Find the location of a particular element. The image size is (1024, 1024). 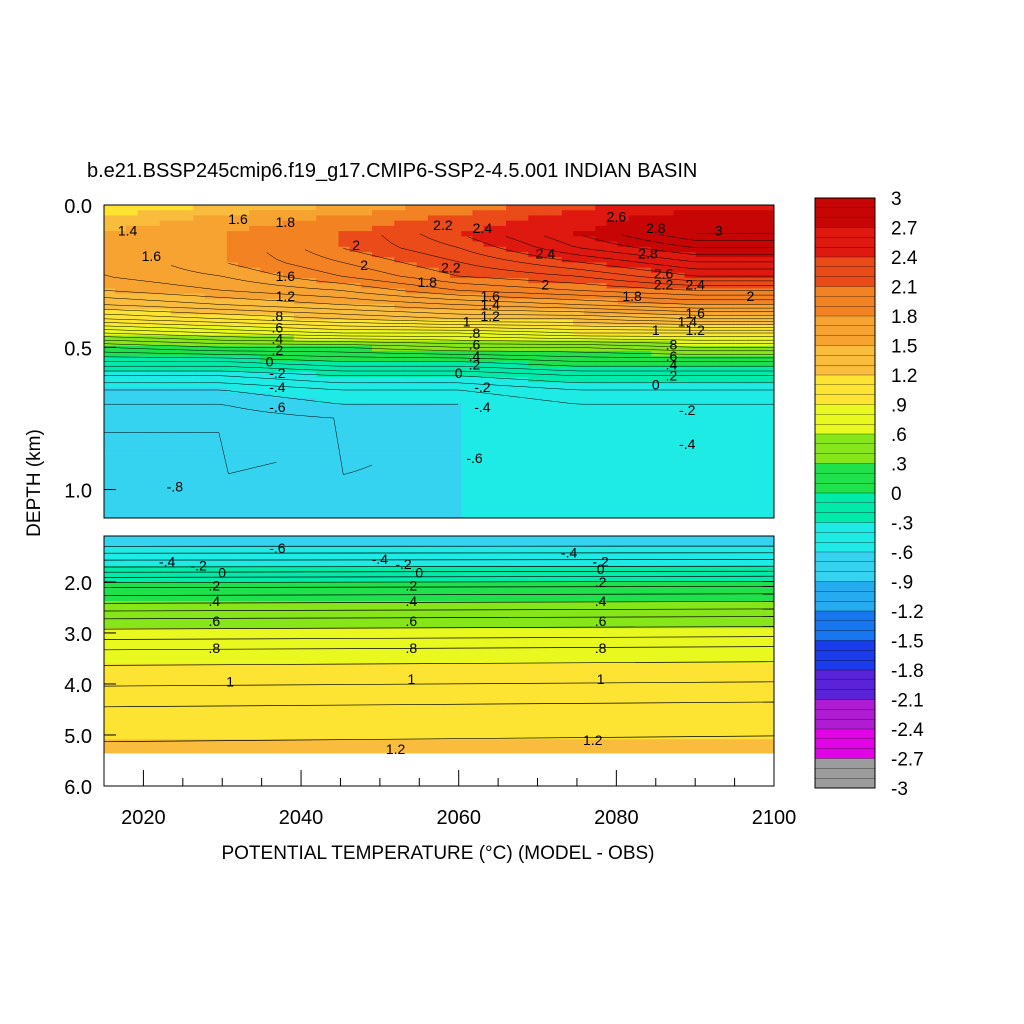

contour-label: 2.2 is located at coordinates (664, 285).